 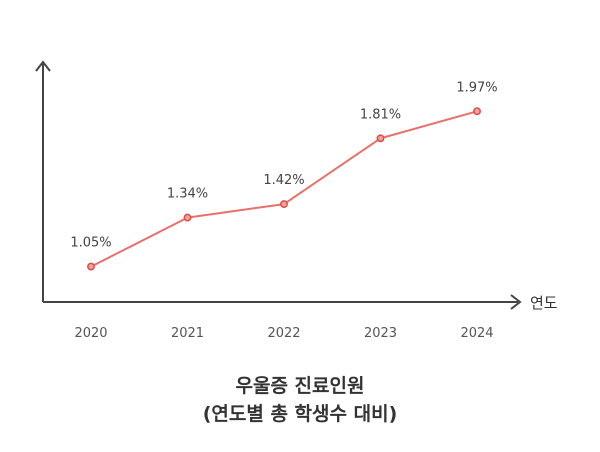 I want to click on x-tick-labels: 2020 2021 2022 2023 2024, so click(x=283, y=333).